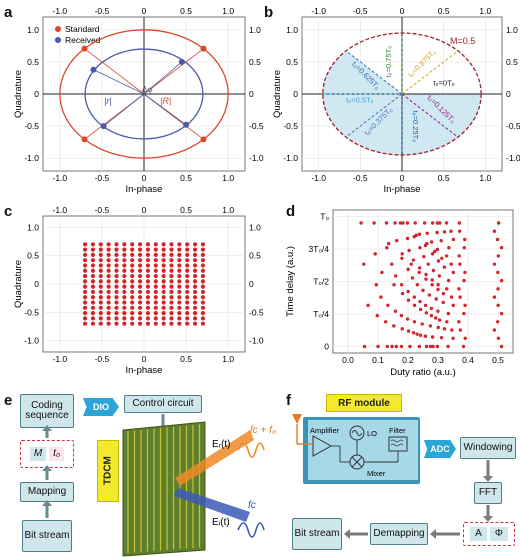 This screenshot has width=520, height=557. Describe the element at coordinates (360, 100) in the screenshot. I see `b-sector-label: t₀=0.5T₀` at that location.